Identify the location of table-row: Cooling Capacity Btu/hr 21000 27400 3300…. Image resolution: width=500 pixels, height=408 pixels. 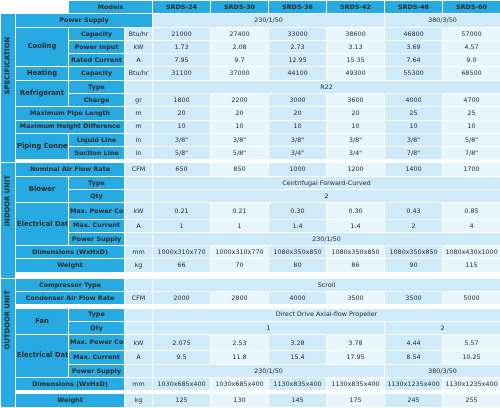
(250, 47).